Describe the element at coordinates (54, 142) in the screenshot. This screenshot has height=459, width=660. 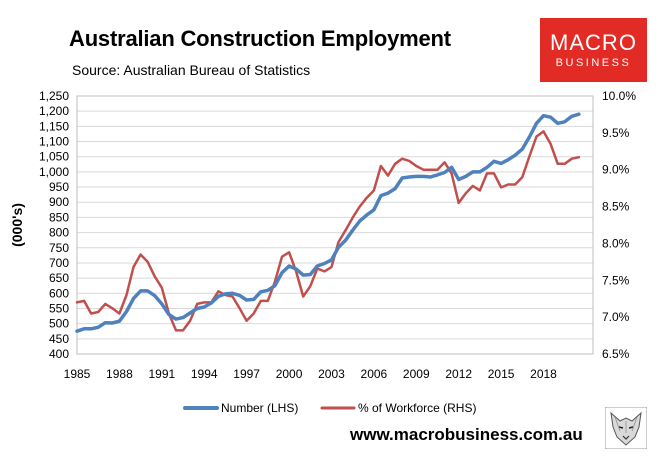
I see `y-left-tick-label: 1,100` at that location.